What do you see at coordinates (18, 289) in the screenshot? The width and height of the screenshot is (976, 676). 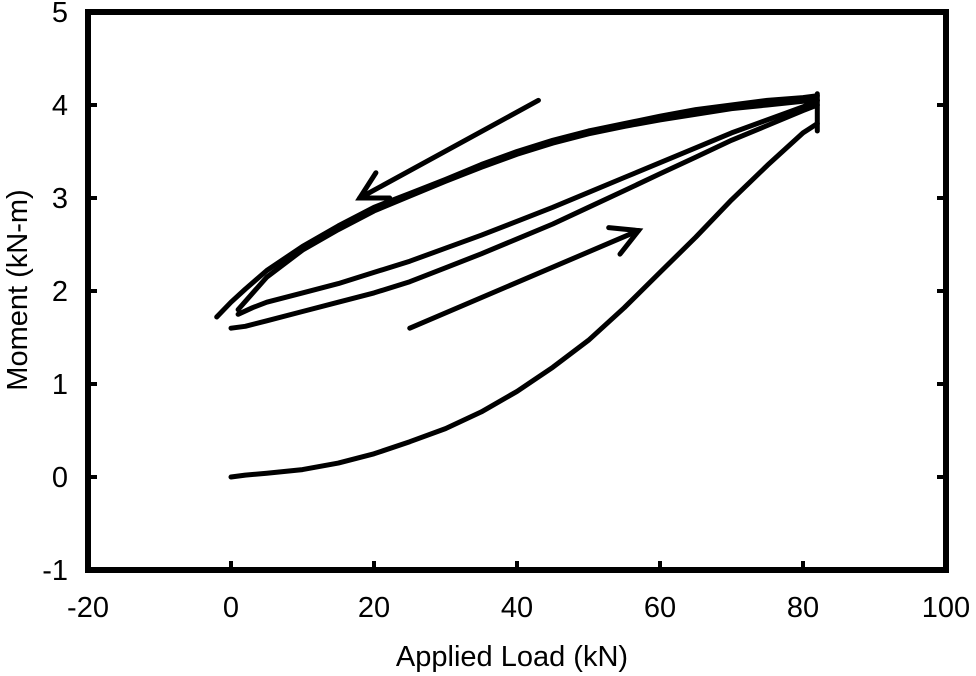 I see `y-axis-label: Moment (kN-m)` at bounding box center [18, 289].